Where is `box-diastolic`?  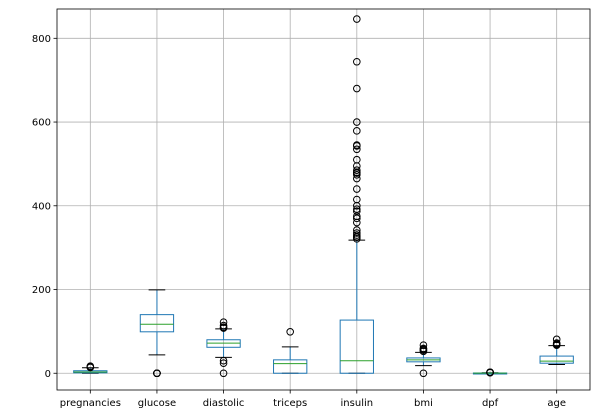
box-diastolic is located at coordinates (223, 348).